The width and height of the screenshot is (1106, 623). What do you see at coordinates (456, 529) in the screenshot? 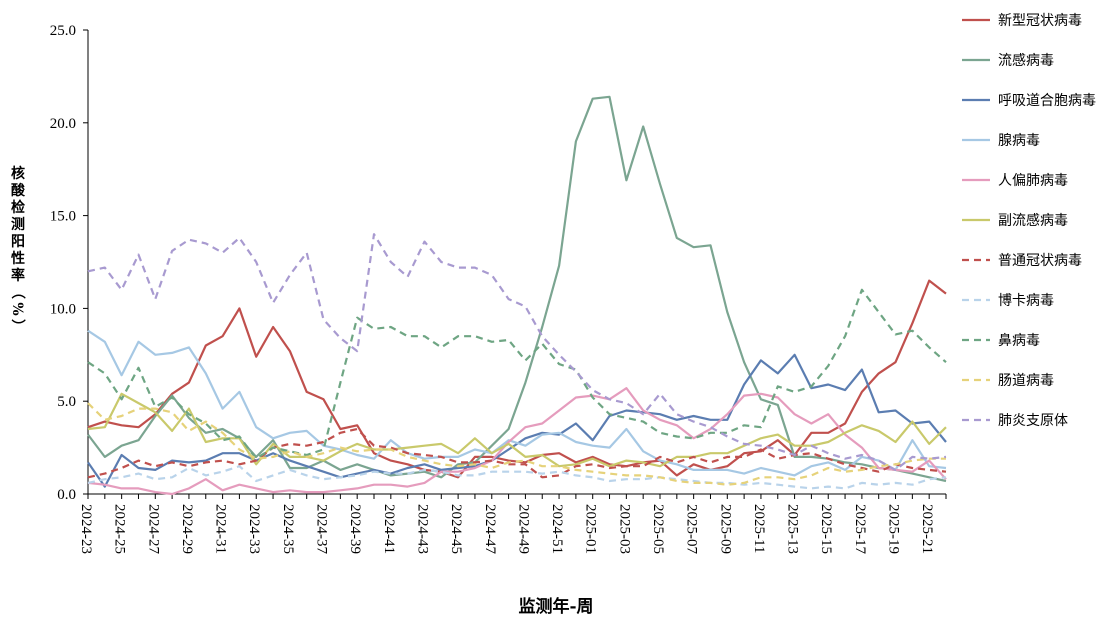
I see `x-tick-label: 2024-45` at bounding box center [456, 529].